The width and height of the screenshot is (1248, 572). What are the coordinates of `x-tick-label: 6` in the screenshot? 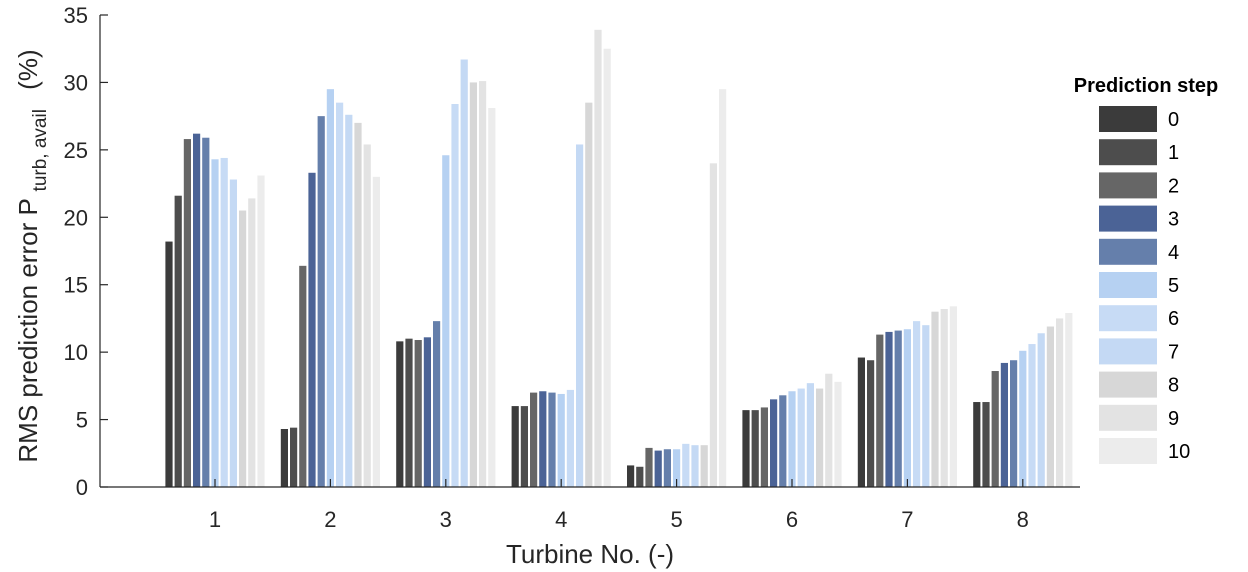 It's located at (792, 519).